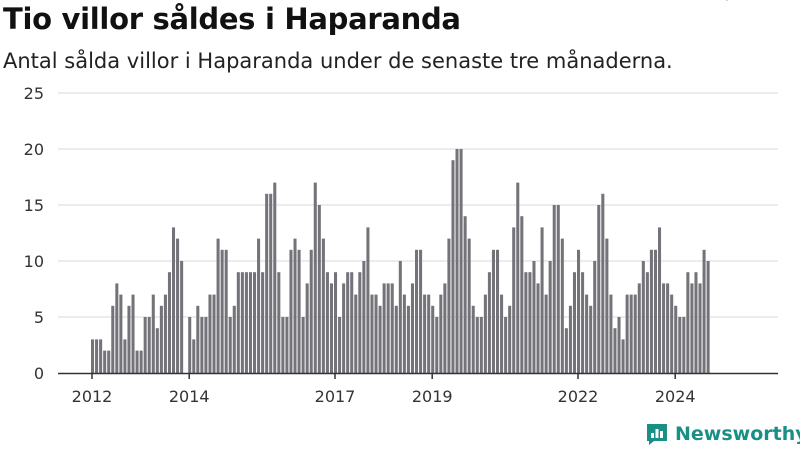 The height and width of the screenshot is (450, 800). I want to click on y-tick-label: 0, so click(39, 373).